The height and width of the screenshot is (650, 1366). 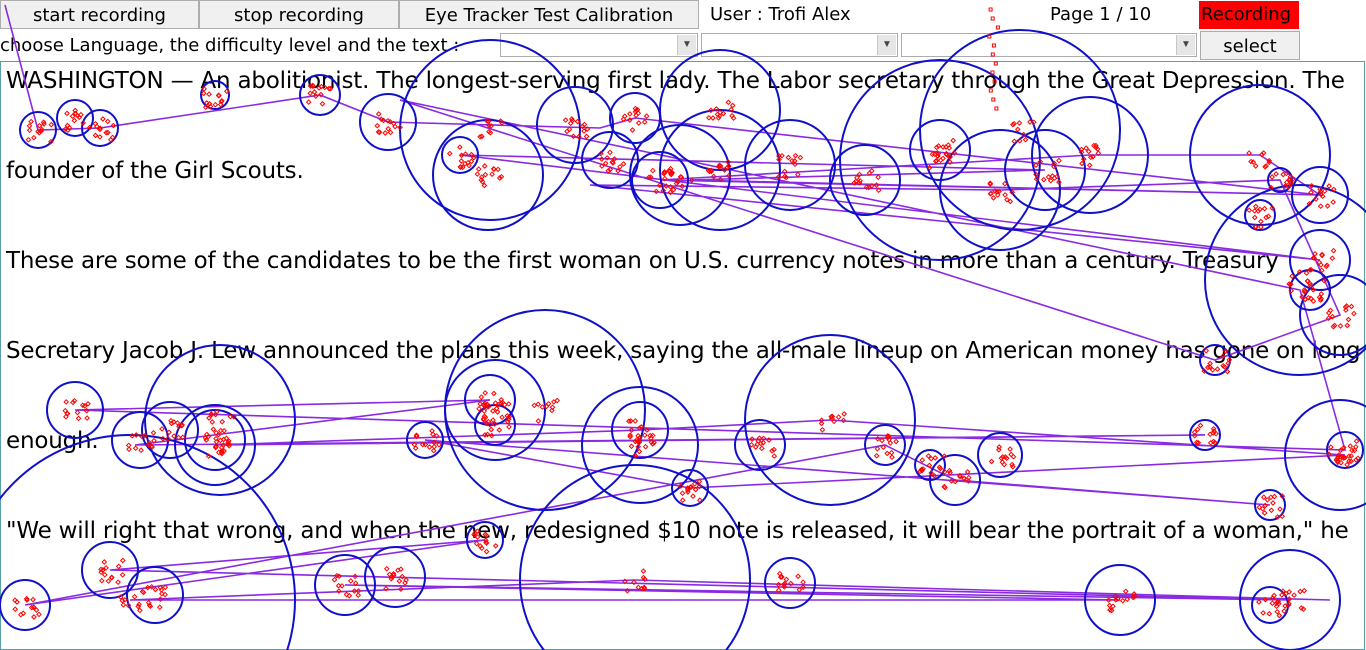 What do you see at coordinates (52, 441) in the screenshot?
I see `text-line: enough.` at bounding box center [52, 441].